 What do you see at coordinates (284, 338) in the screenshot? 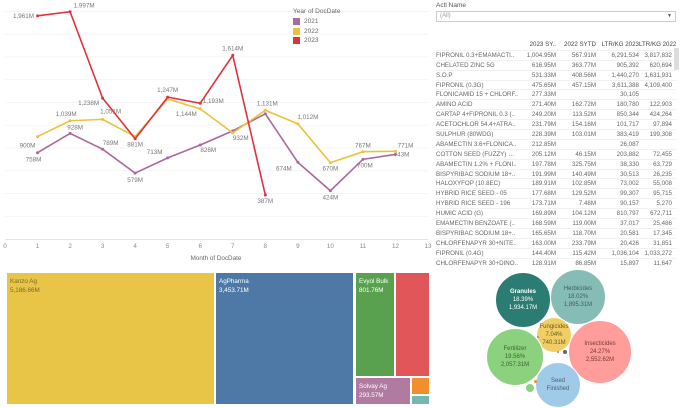
I see `treemap-tile: AgPharma 3,453.71M` at bounding box center [284, 338].